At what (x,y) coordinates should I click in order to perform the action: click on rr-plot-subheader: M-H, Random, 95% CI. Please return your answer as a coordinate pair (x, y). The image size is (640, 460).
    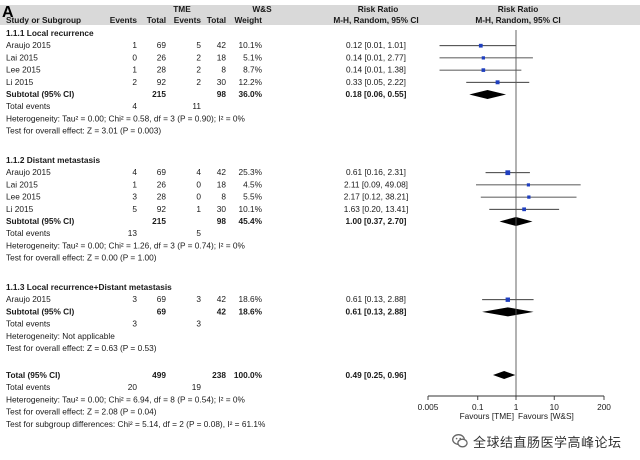
    Looking at the image, I should click on (517, 20).